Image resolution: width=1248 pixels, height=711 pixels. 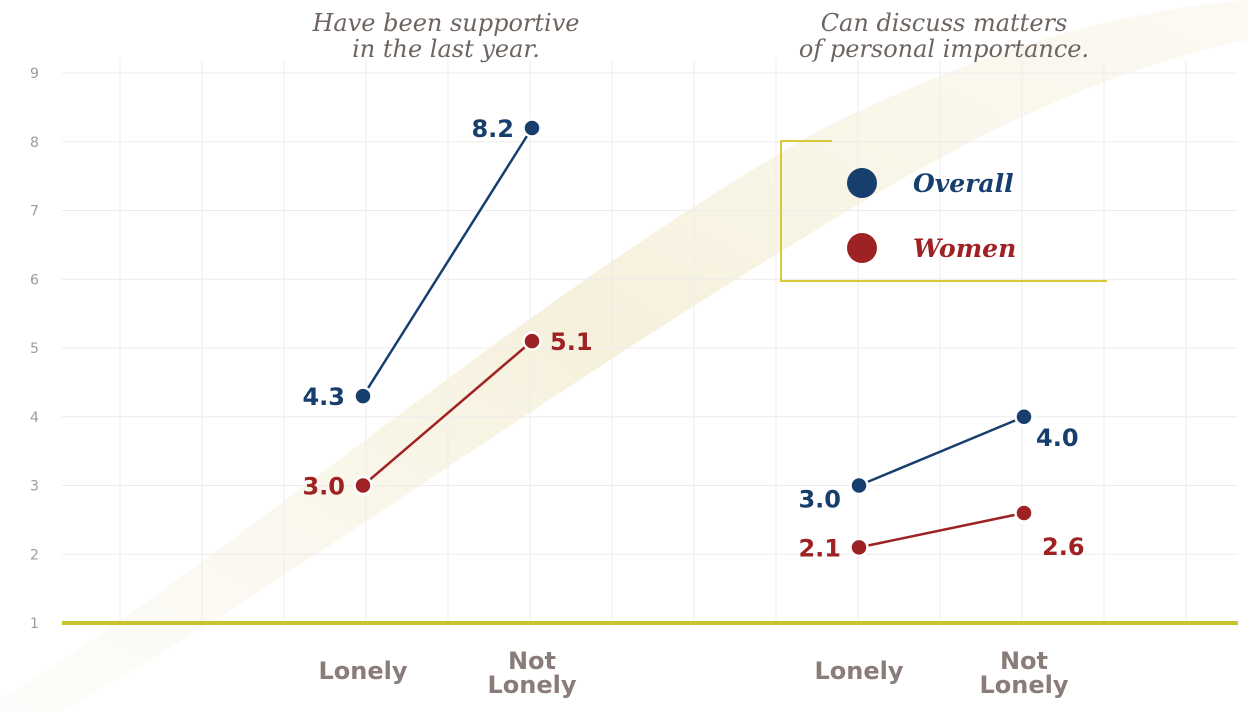 I want to click on y-tick-label: 3, so click(x=34, y=487).